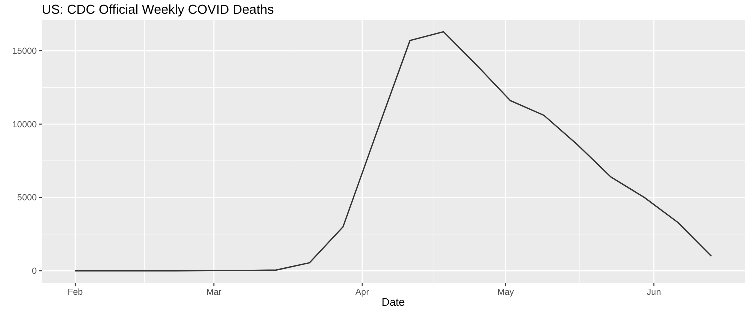 The image size is (750, 313). Describe the element at coordinates (214, 292) in the screenshot. I see `x-tick-label: Mar` at that location.